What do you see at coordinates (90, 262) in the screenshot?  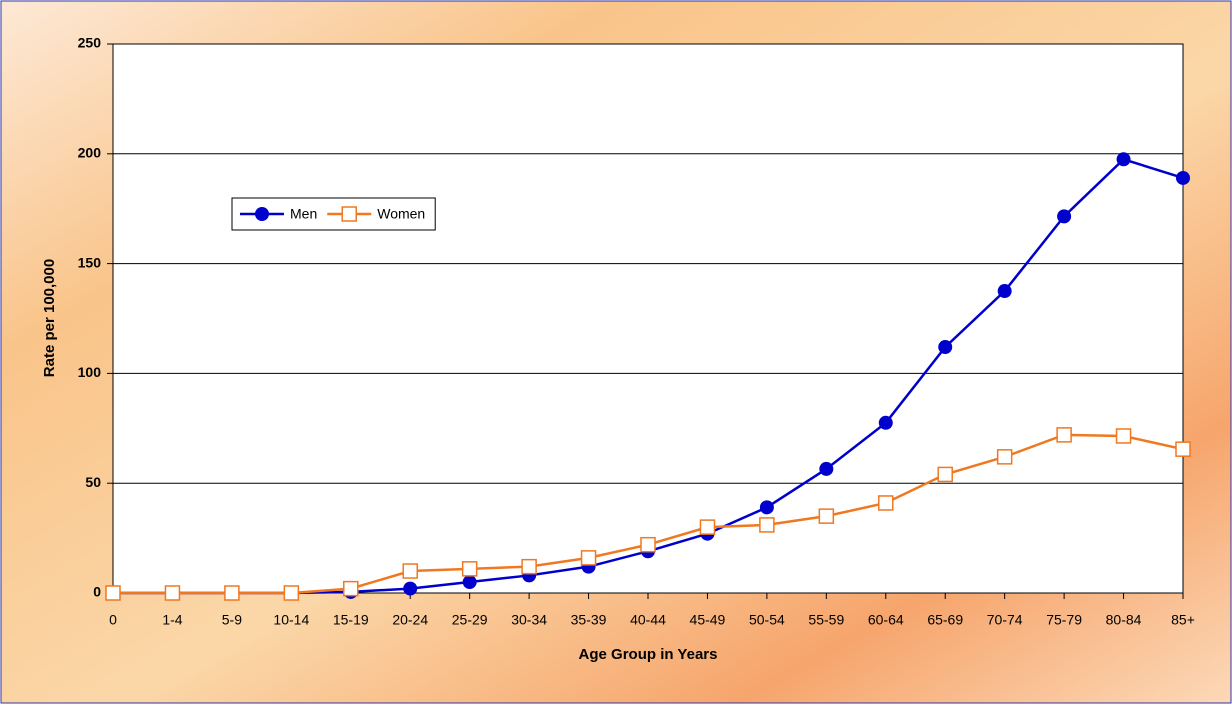 I see `y-tick-label: 150` at bounding box center [90, 262].